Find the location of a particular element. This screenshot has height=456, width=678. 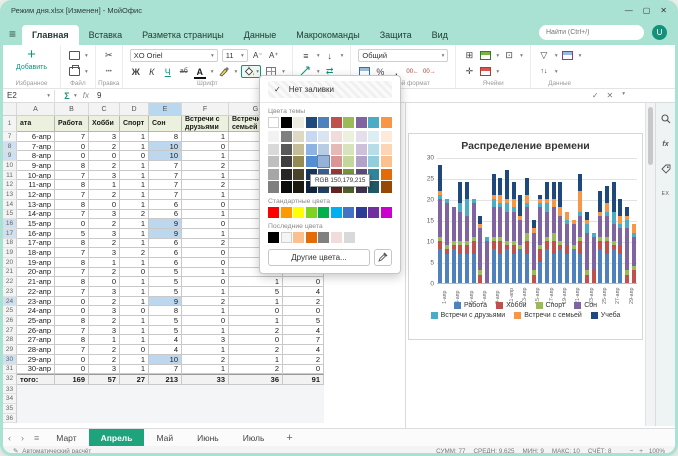

cell-D16: 1 is located at coordinates (134, 224).